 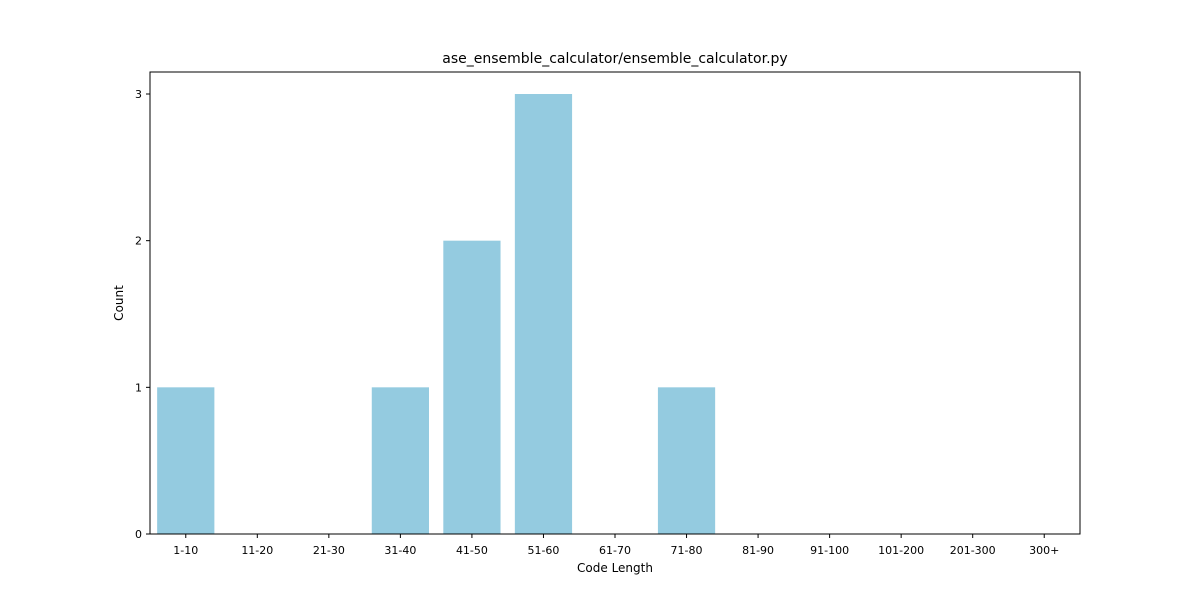 What do you see at coordinates (615, 550) in the screenshot?
I see `x-tick-label: 61-70` at bounding box center [615, 550].